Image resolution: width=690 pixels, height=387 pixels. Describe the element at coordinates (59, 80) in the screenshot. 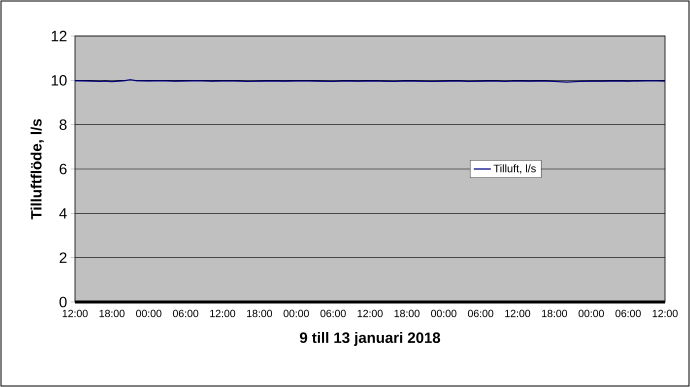

I see `y-tick-label: 10` at that location.